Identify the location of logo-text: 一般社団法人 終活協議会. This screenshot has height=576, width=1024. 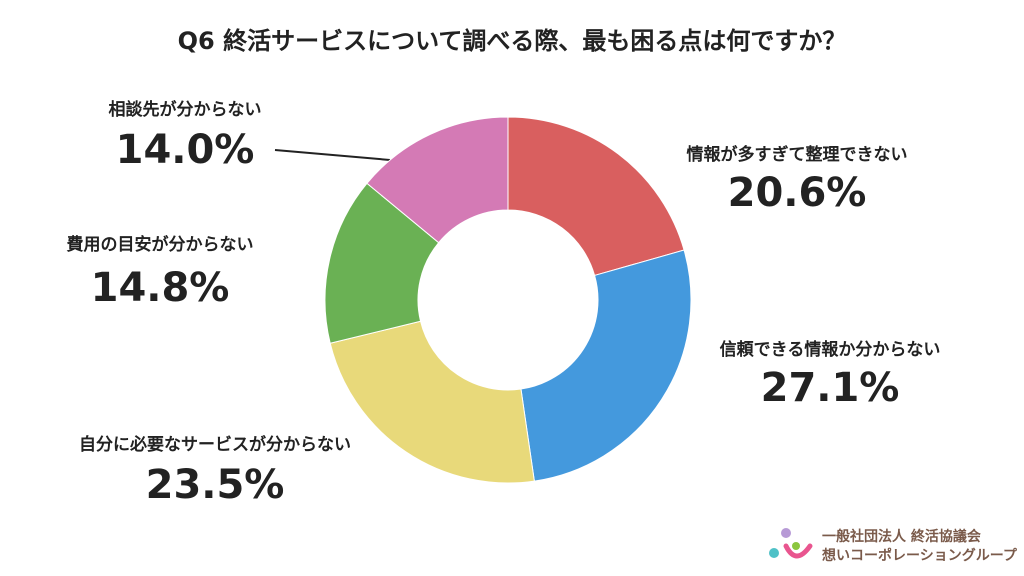
(902, 536).